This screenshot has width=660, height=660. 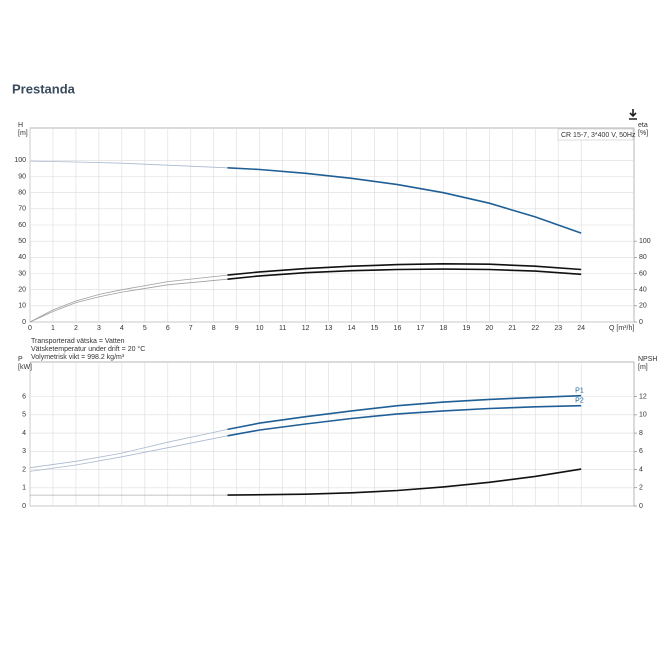 I want to click on series-label: P2, so click(x=579, y=401).